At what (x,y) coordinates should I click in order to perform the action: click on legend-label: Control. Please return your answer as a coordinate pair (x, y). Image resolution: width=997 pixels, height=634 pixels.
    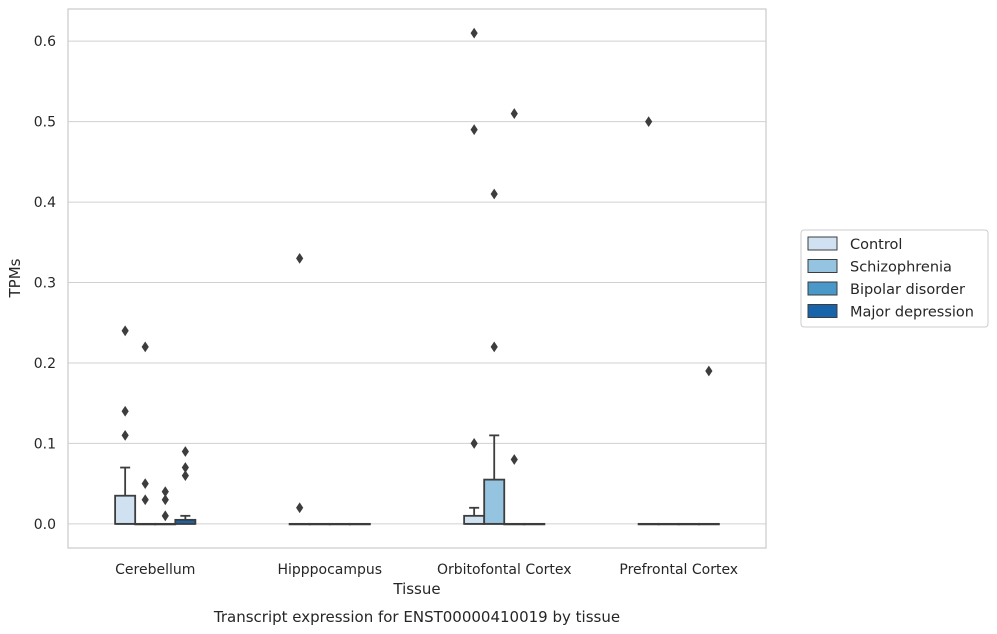
    Looking at the image, I should click on (876, 245).